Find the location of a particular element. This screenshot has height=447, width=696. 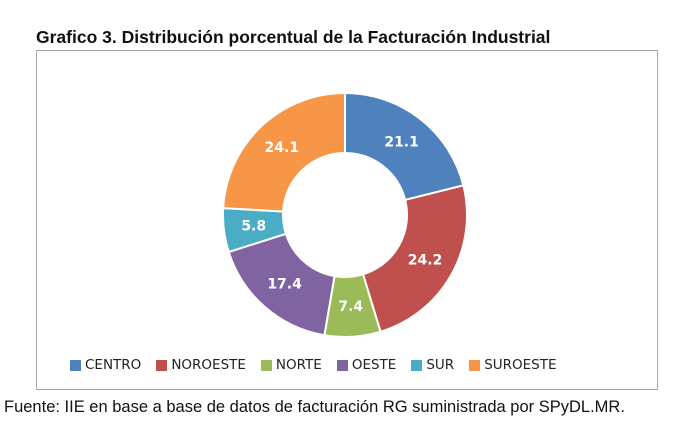

legend-label: CENTRO is located at coordinates (113, 365).